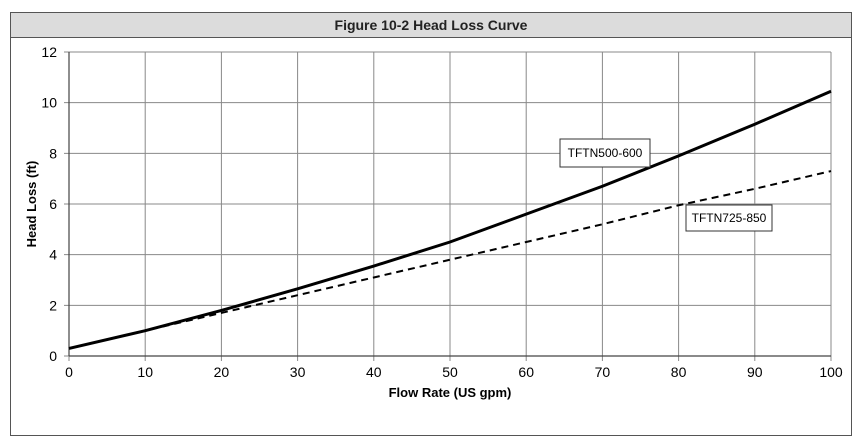 This screenshot has height=443, width=862. What do you see at coordinates (679, 372) in the screenshot?
I see `x-tick-label: 80` at bounding box center [679, 372].